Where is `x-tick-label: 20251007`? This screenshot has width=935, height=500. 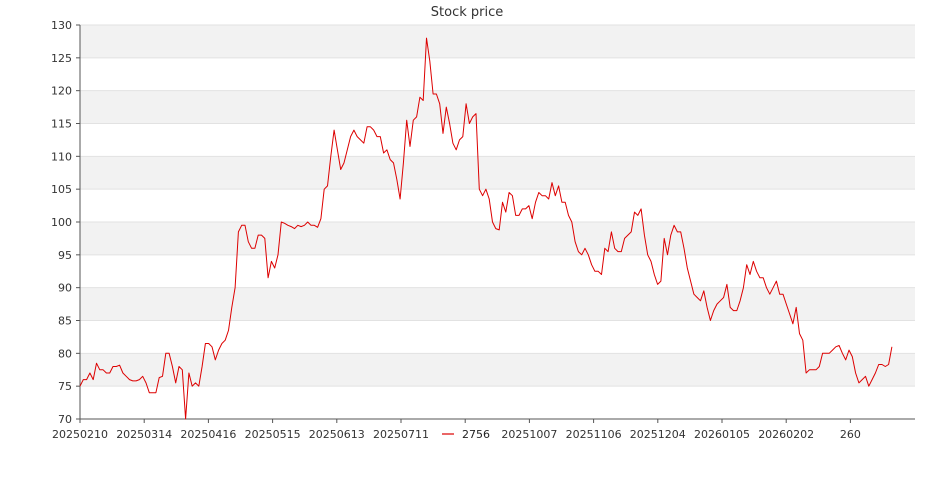 x-tick-label: 20251007 is located at coordinates (529, 434).